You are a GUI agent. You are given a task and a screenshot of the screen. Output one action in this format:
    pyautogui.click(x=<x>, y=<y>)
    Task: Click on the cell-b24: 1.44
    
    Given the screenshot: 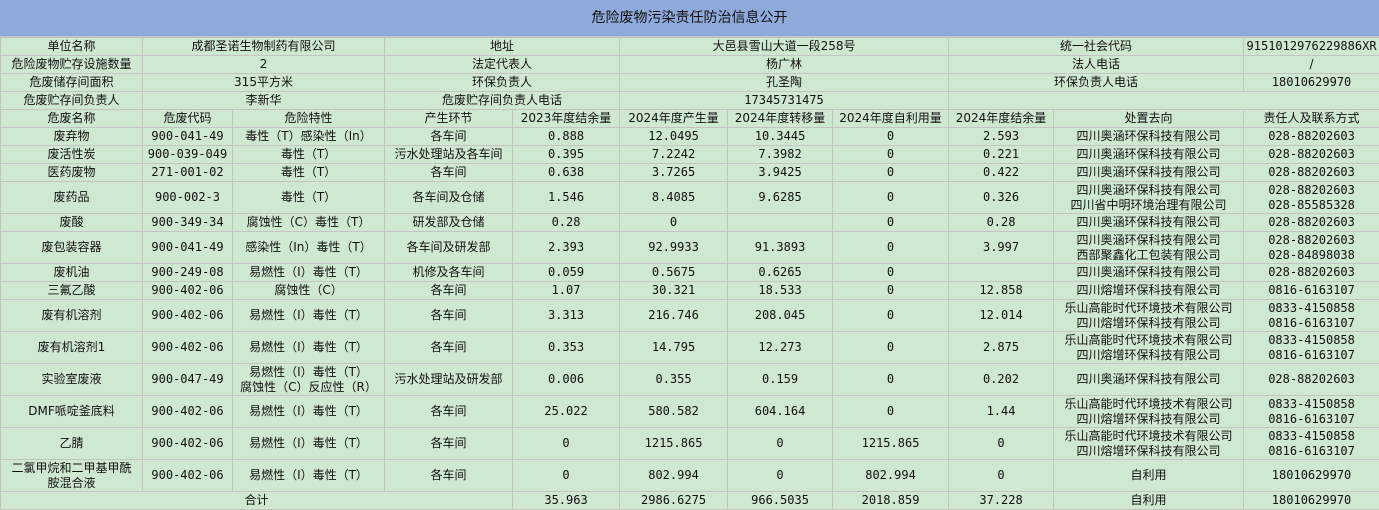 What is the action you would take?
    pyautogui.click(x=1001, y=411)
    